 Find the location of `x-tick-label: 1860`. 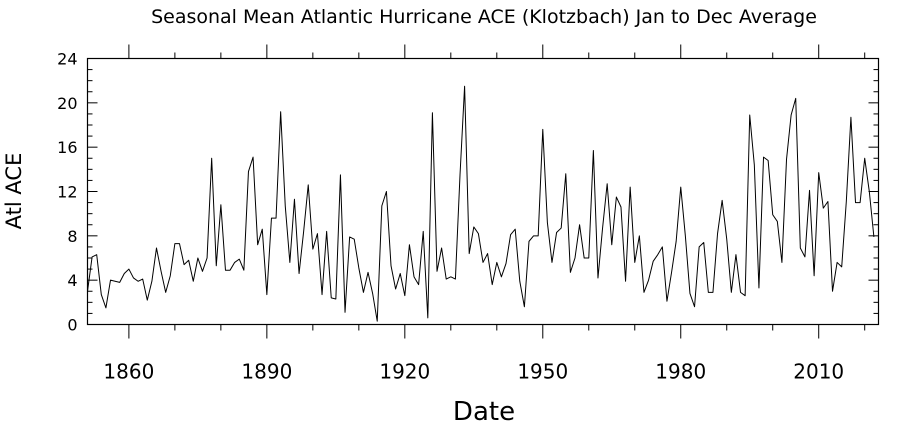

x-tick-label: 1860 is located at coordinates (128, 372).